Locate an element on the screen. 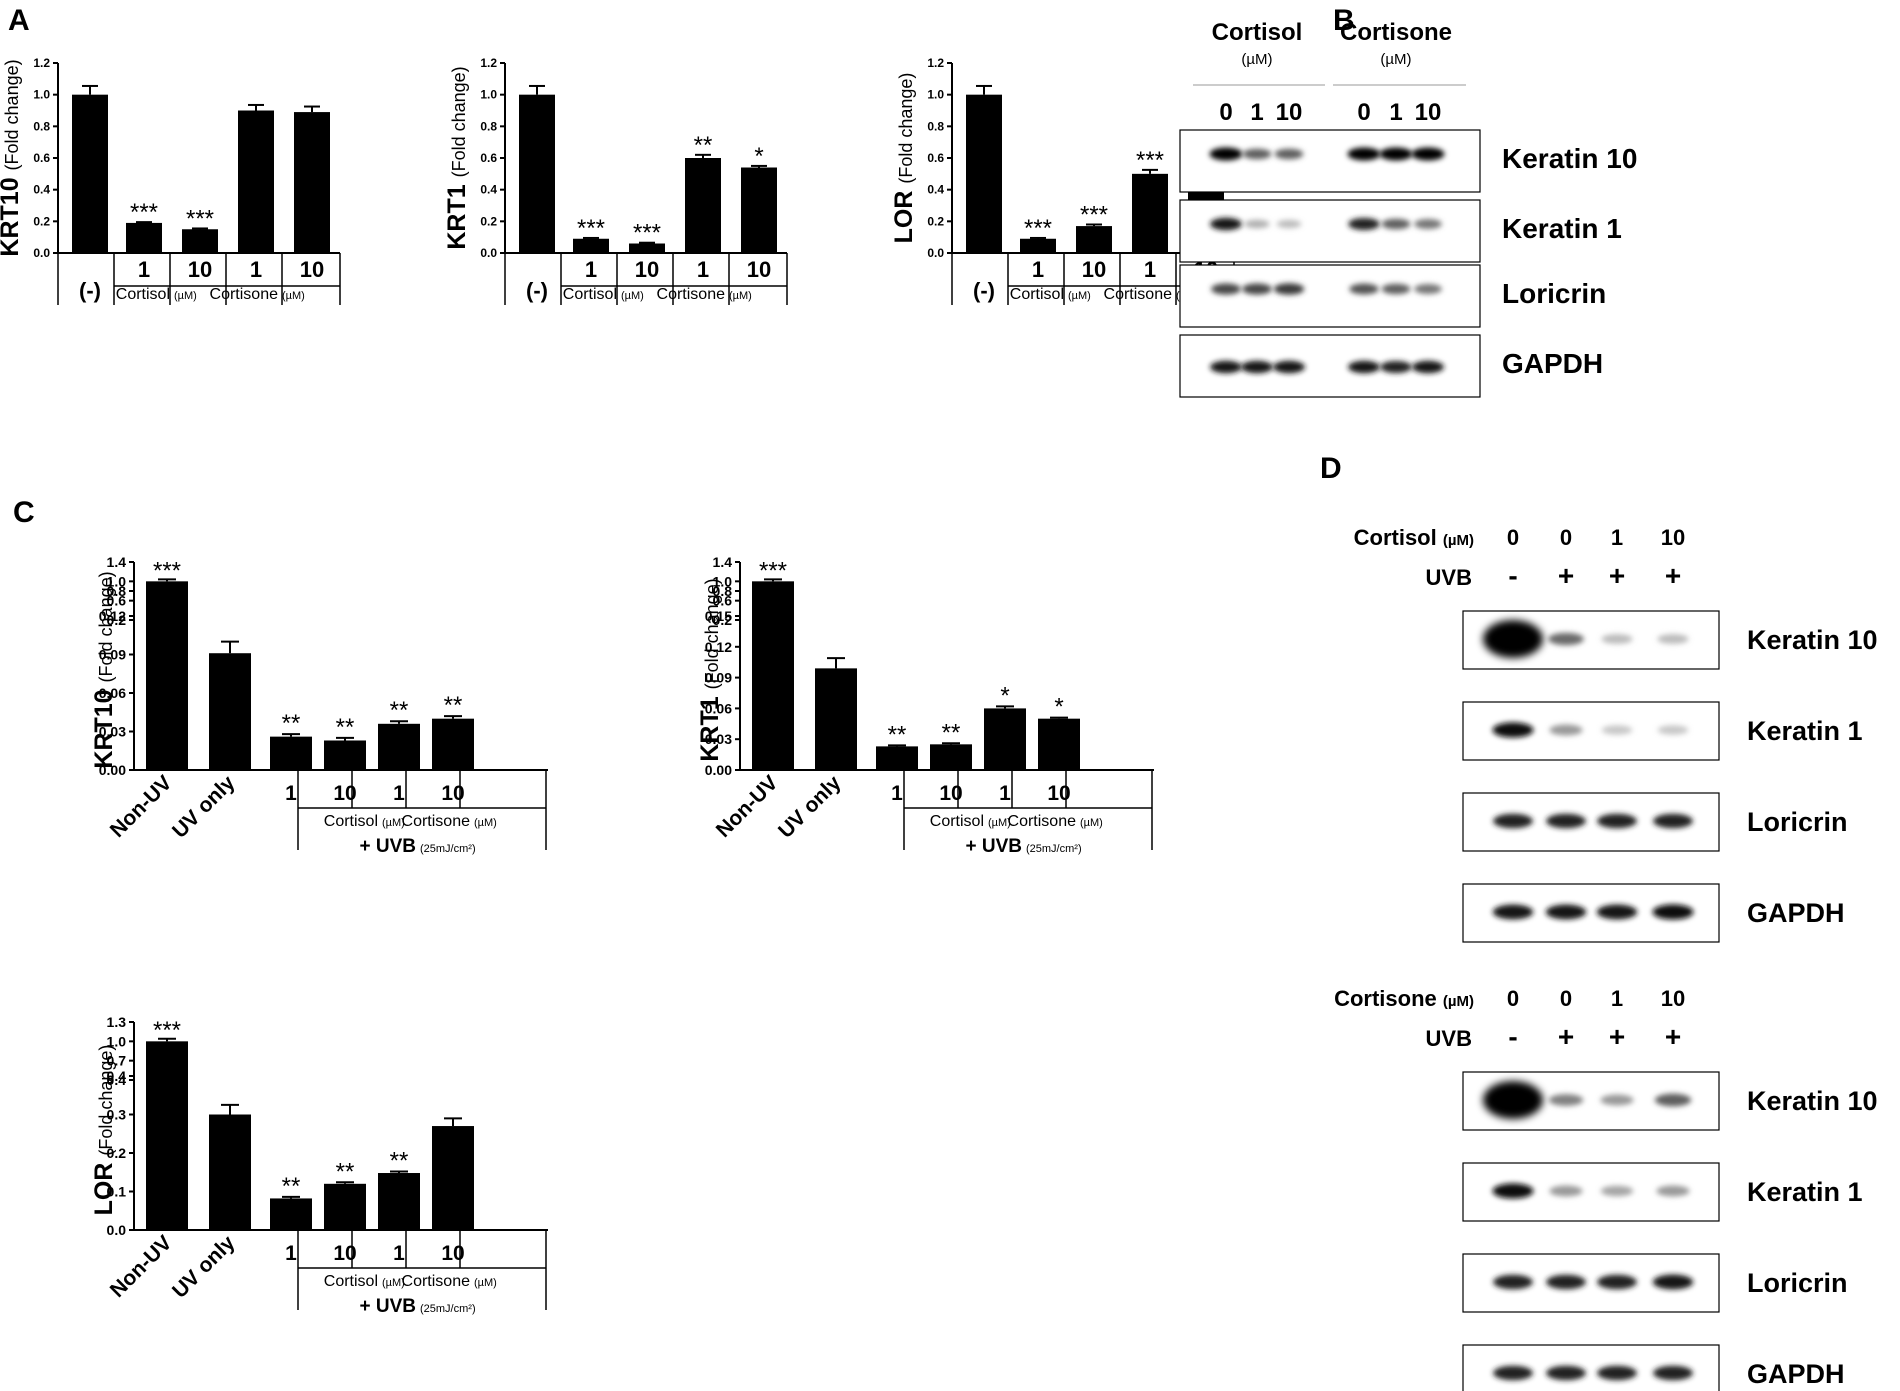 The width and height of the screenshot is (1900, 1391). blot-drug-unit: (µM) is located at coordinates (1458, 1001).